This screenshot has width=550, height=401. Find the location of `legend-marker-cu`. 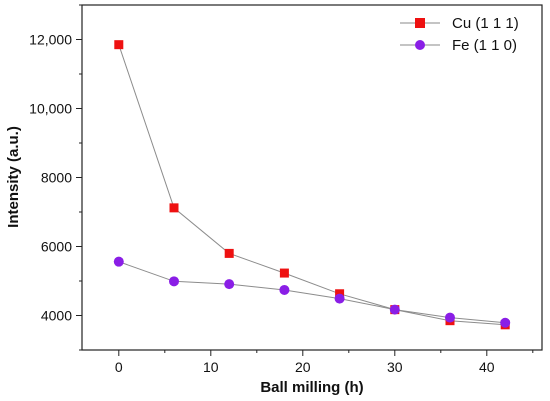

legend-marker-cu is located at coordinates (420, 23).